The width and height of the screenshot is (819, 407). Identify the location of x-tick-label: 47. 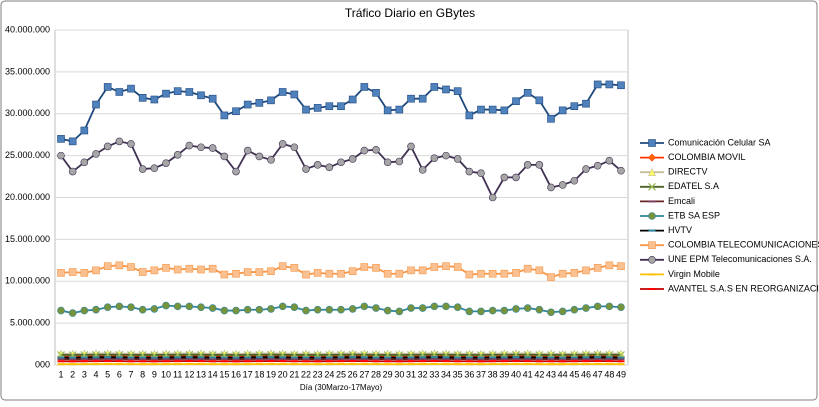
(598, 374).